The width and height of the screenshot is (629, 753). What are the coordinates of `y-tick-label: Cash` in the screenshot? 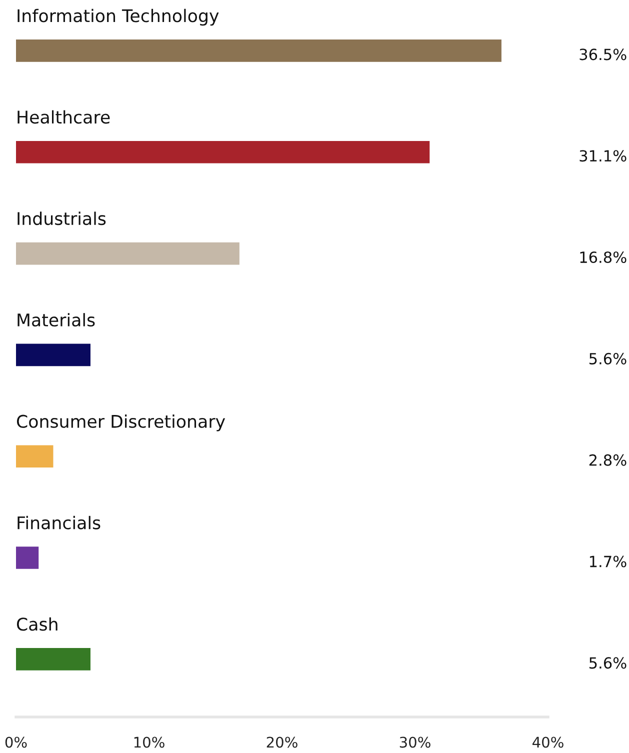 It's located at (37, 624).